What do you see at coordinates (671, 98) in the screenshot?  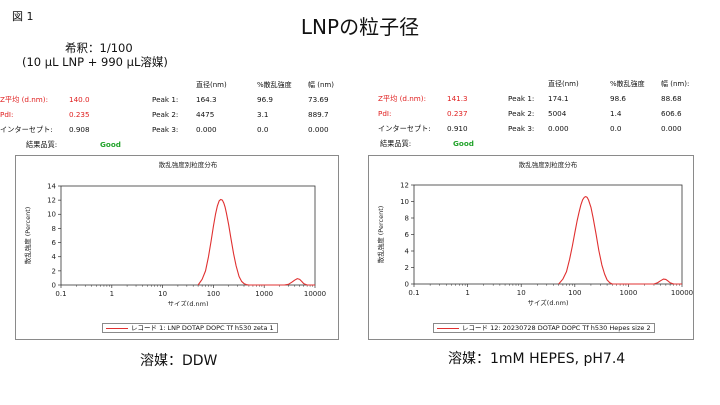 I see `peak-1-width: 88.68` at bounding box center [671, 98].